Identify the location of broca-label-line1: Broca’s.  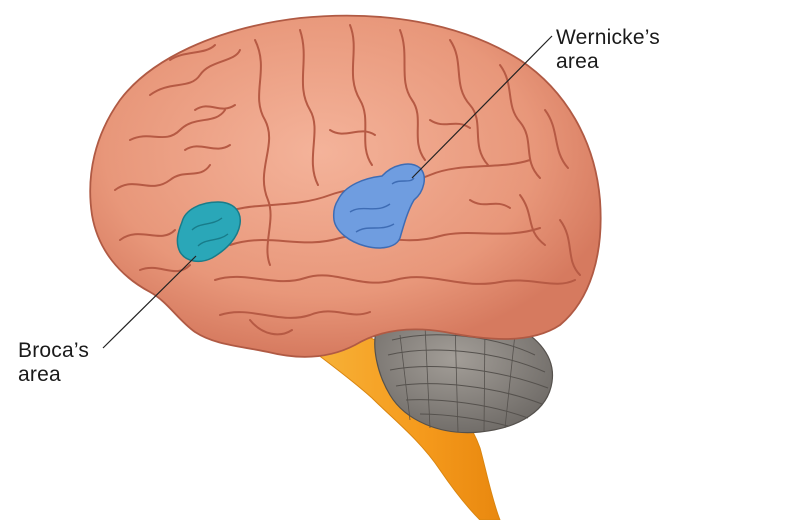
(54, 350).